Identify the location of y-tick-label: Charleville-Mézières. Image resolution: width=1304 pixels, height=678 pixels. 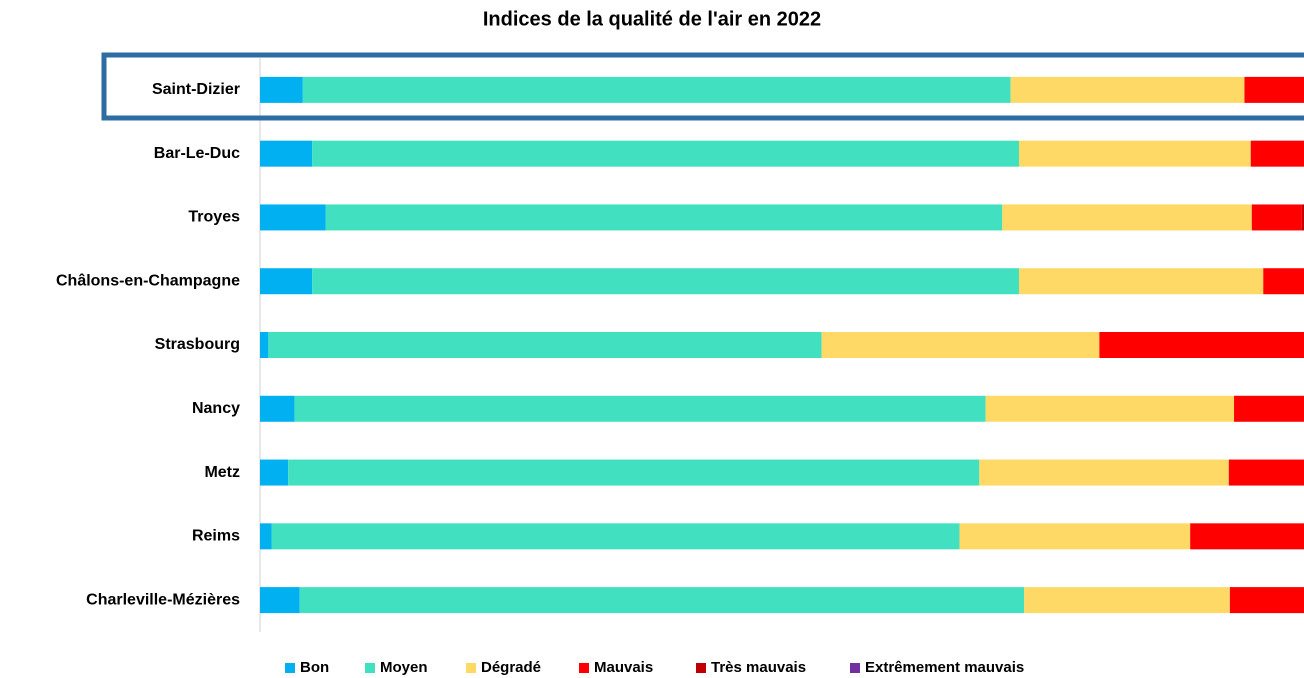
(163, 599).